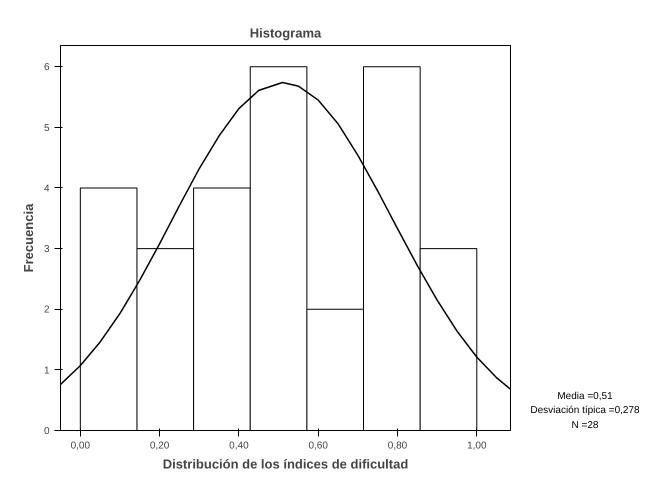 The width and height of the screenshot is (646, 491). I want to click on x-tick-label: 0,00, so click(80, 446).